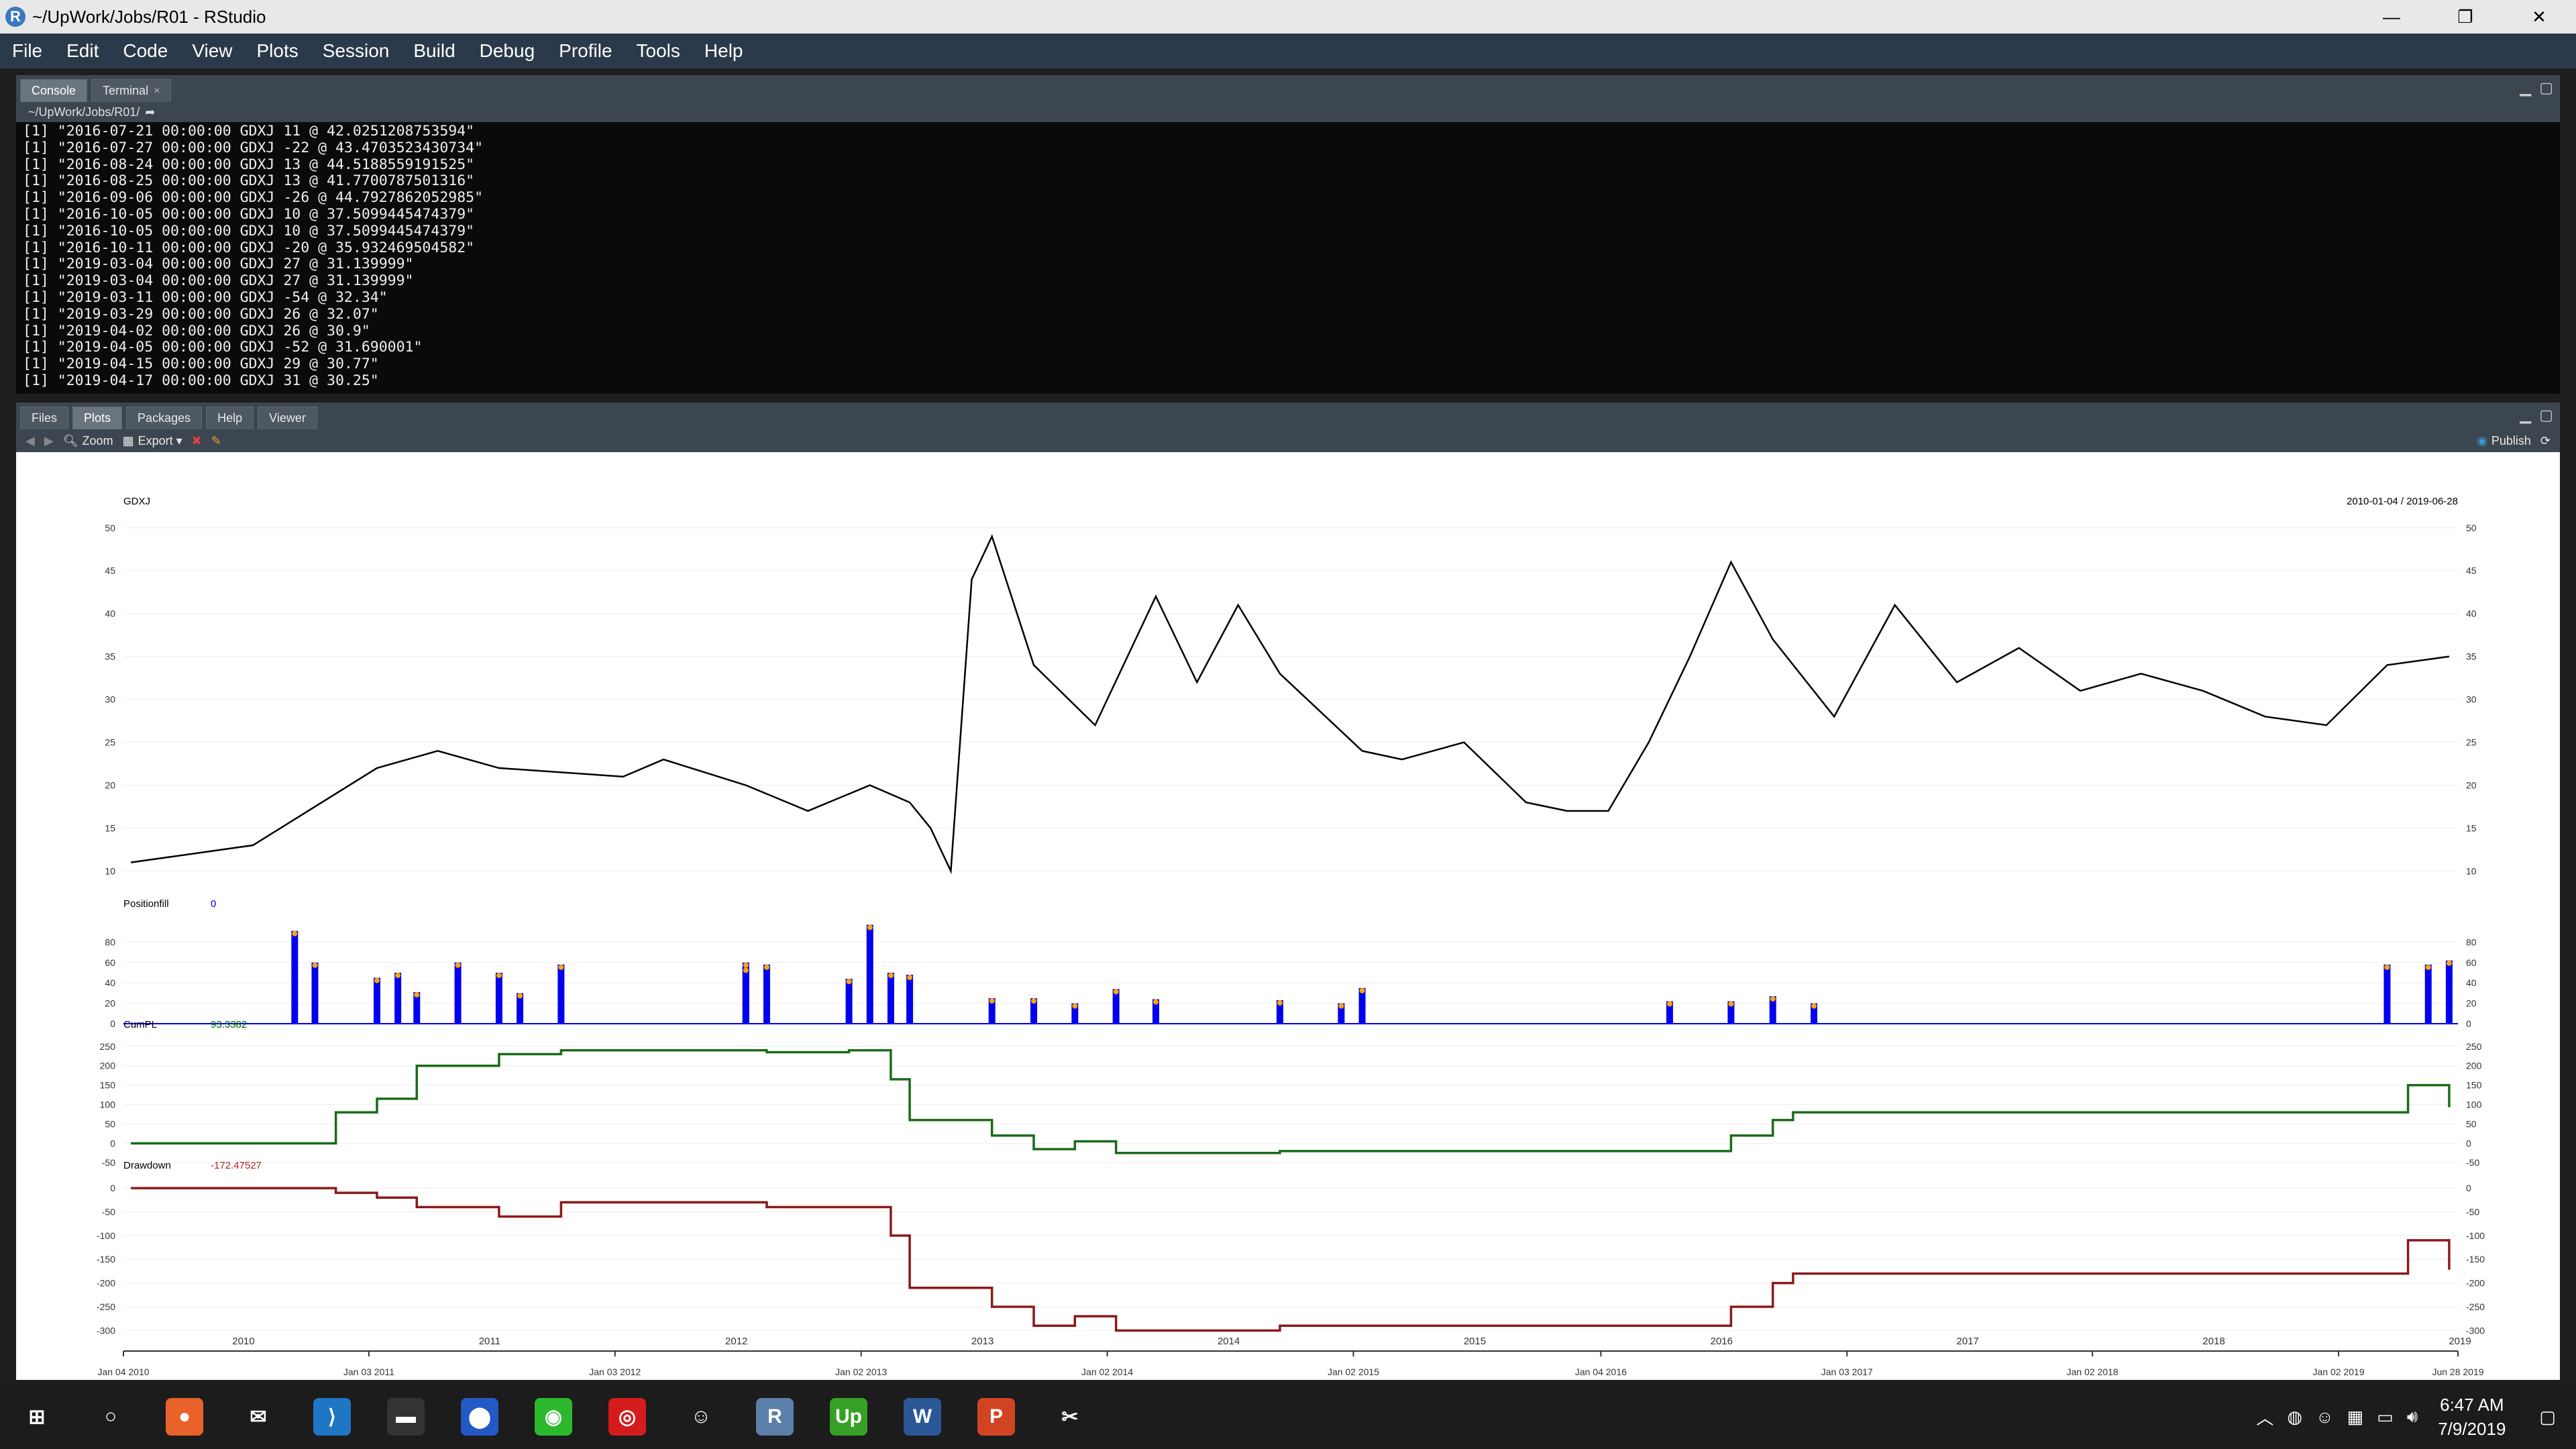  Describe the element at coordinates (2295, 1416) in the screenshot. I see `upwork-tray-icon: ◍` at that location.